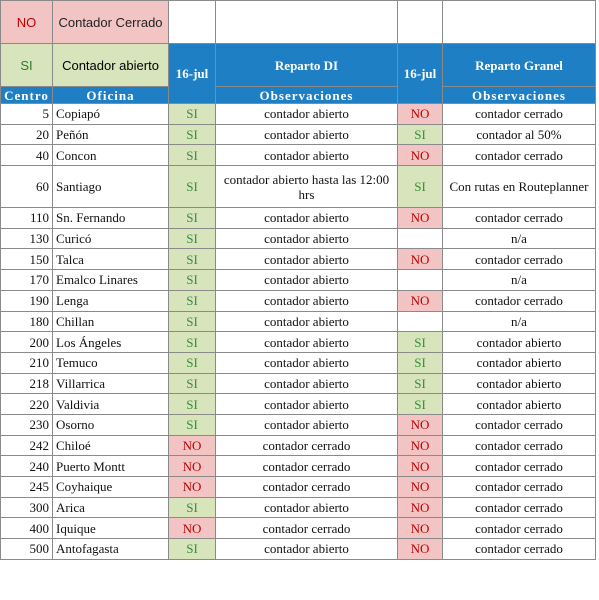 Image resolution: width=599 pixels, height=600 pixels. Describe the element at coordinates (110, 22) in the screenshot. I see `legend-no-text: Contador Cerrado` at that location.